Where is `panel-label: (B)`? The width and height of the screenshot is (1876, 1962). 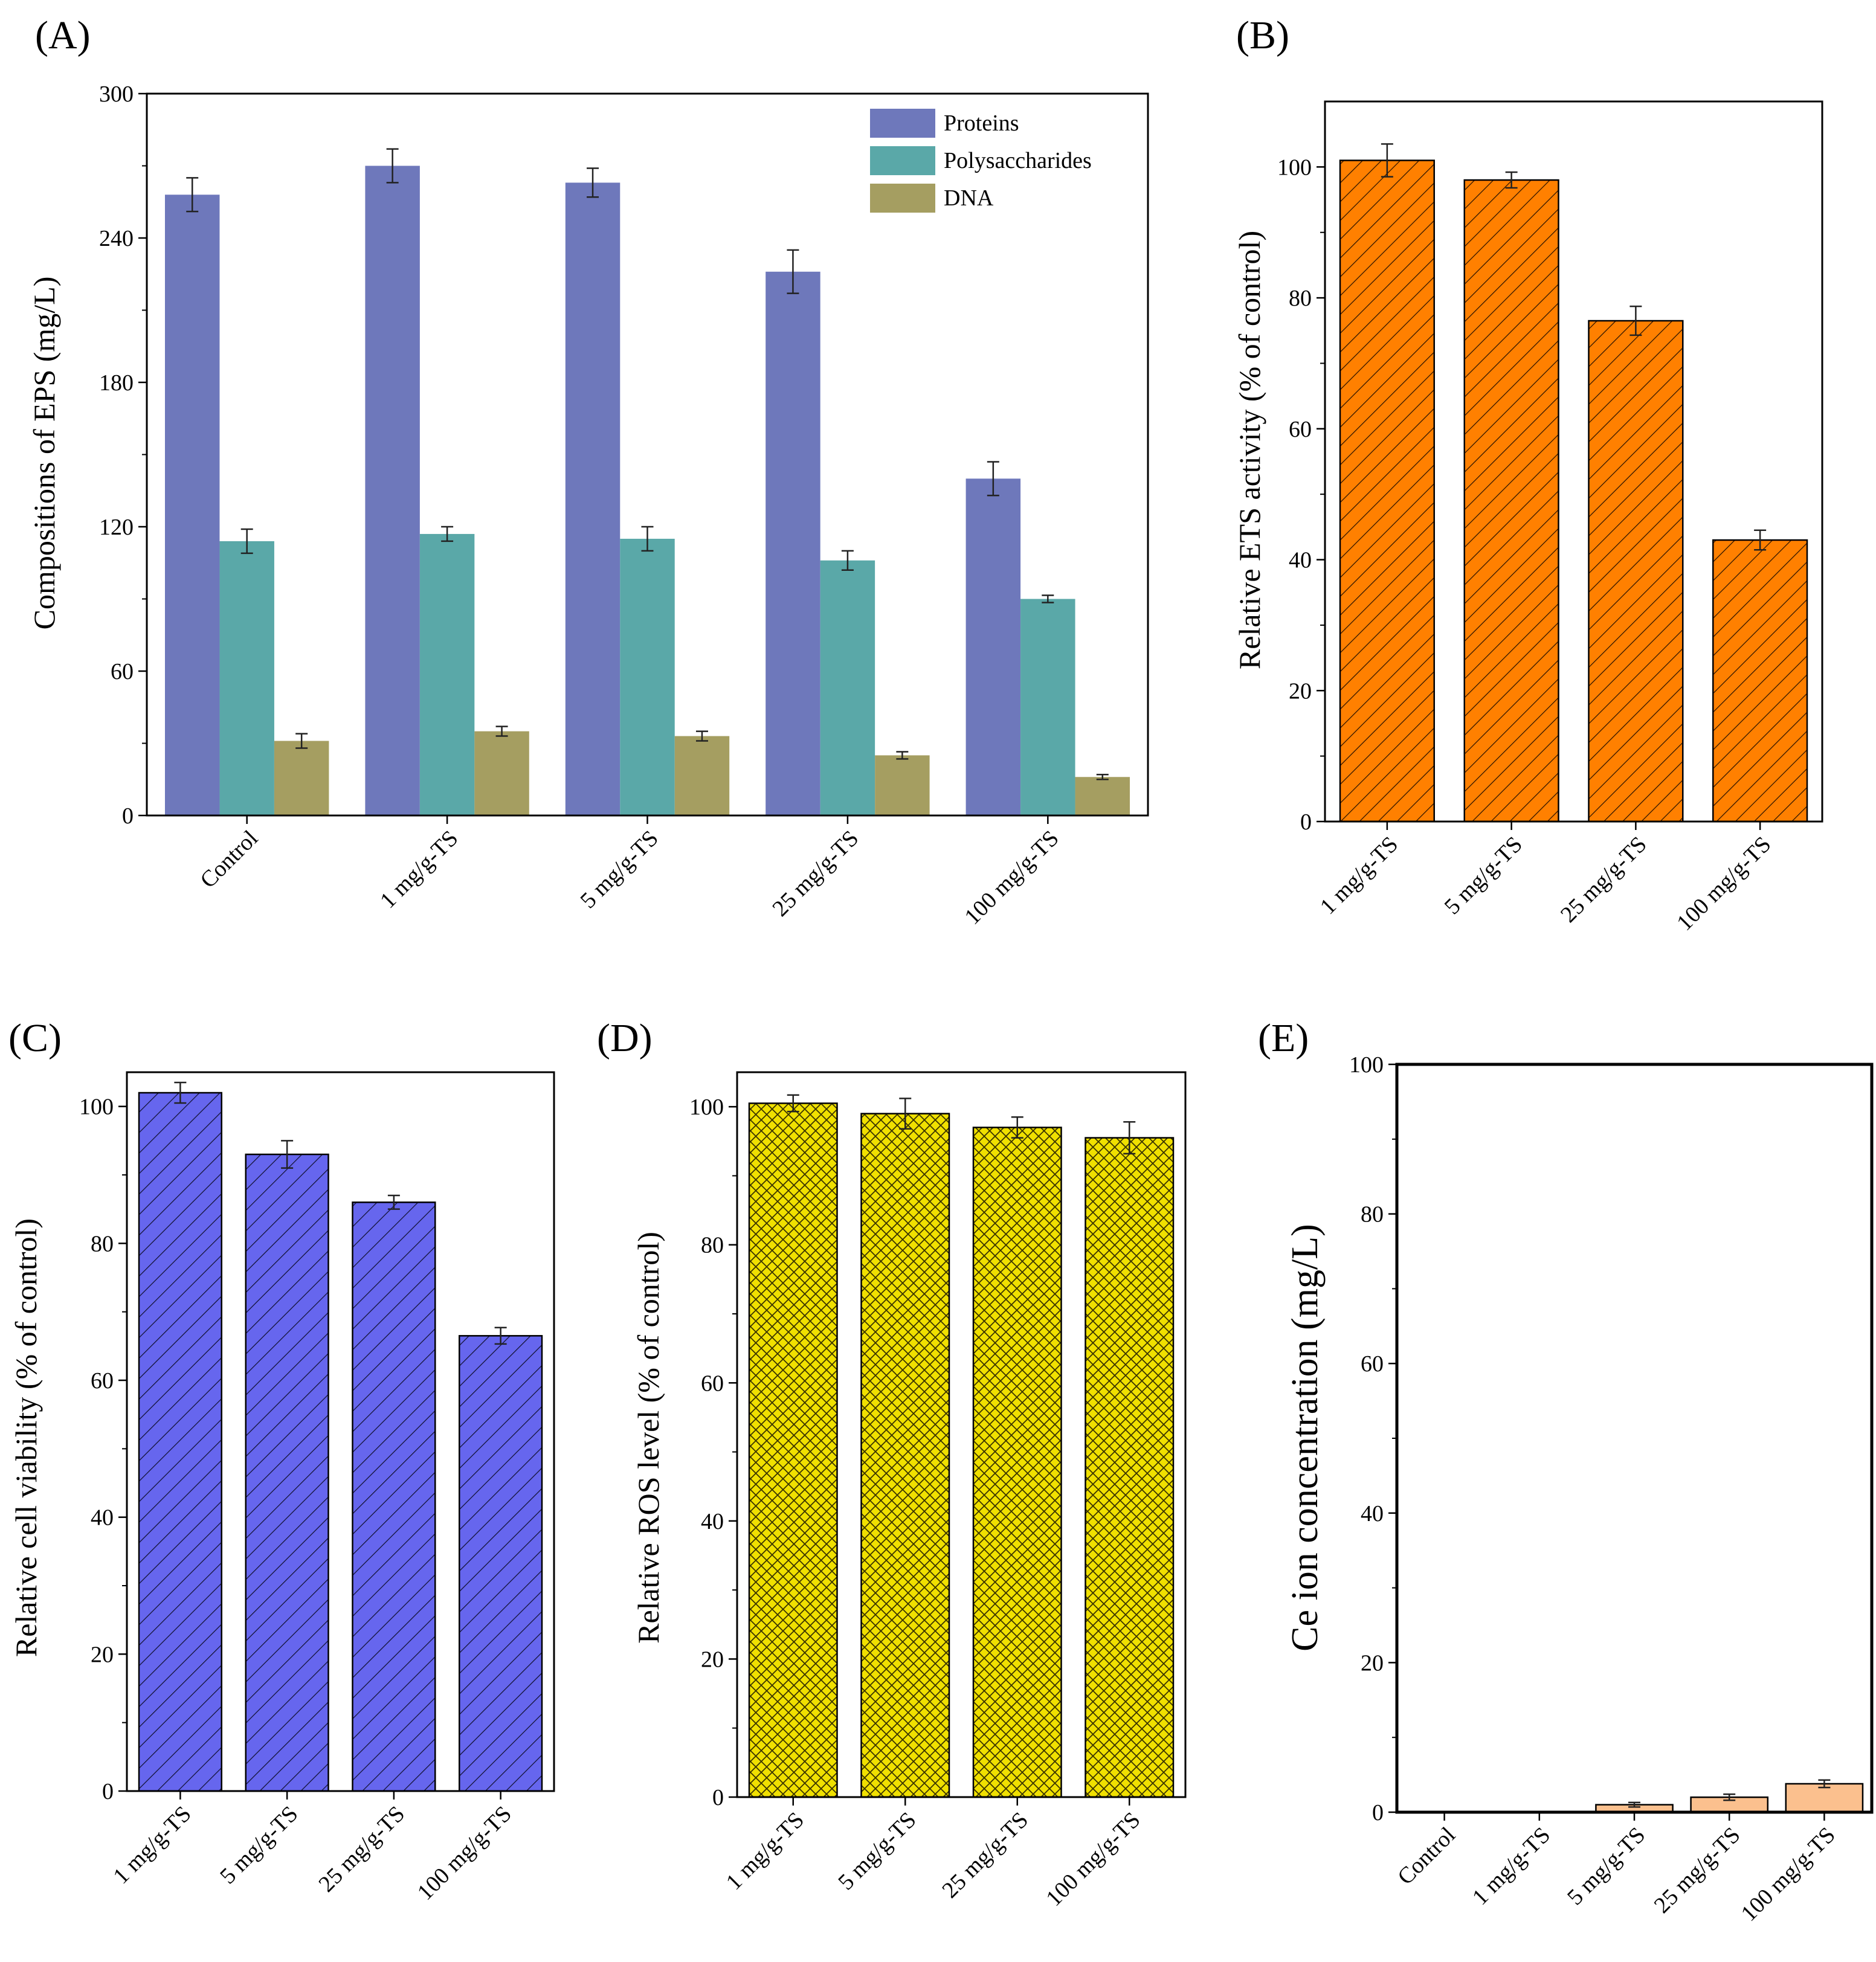 panel-label: (B) is located at coordinates (1262, 35).